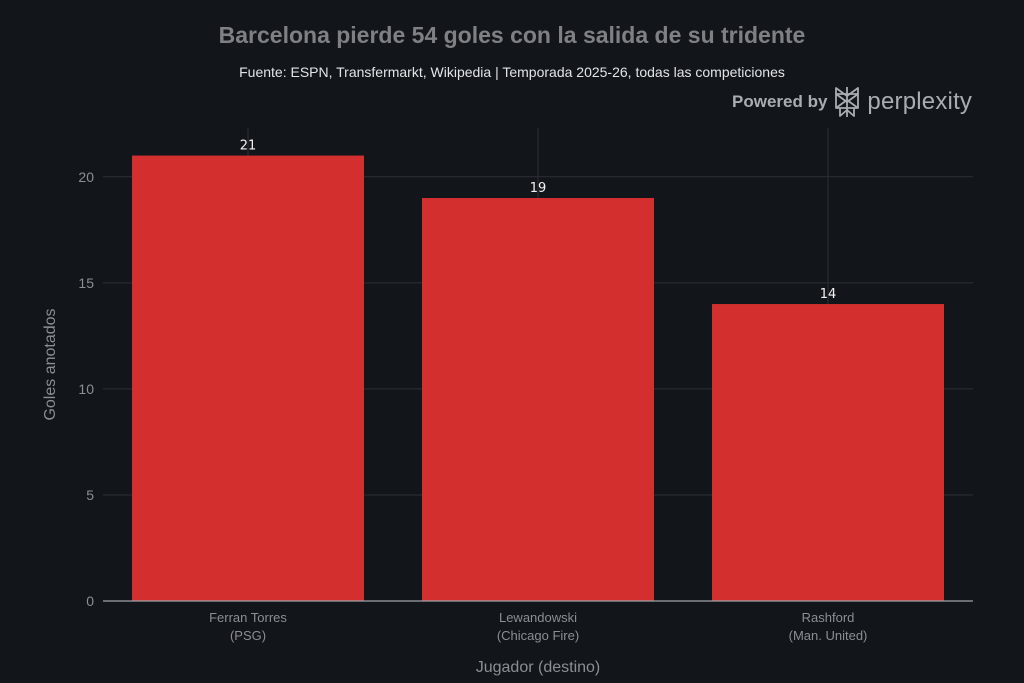 Image resolution: width=1024 pixels, height=683 pixels. Describe the element at coordinates (780, 101) in the screenshot. I see `powered-by-label: Powered by` at that location.